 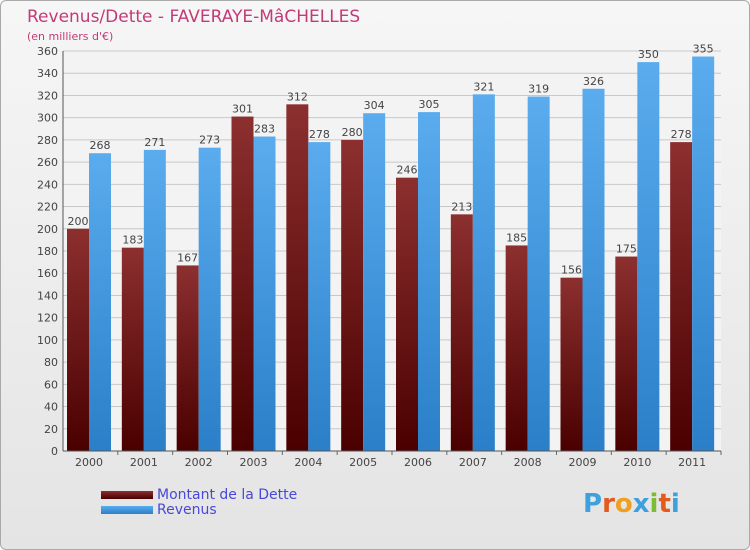 What do you see at coordinates (199, 462) in the screenshot?
I see `x-tick-label: 2002` at bounding box center [199, 462].